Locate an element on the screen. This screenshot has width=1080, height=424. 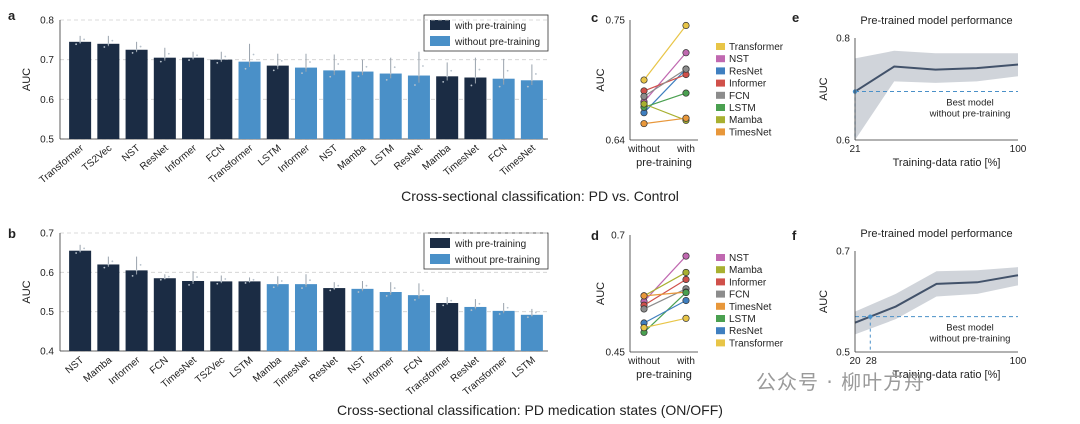
y-tick-label: 0.75 is located at coordinates (616, 21).